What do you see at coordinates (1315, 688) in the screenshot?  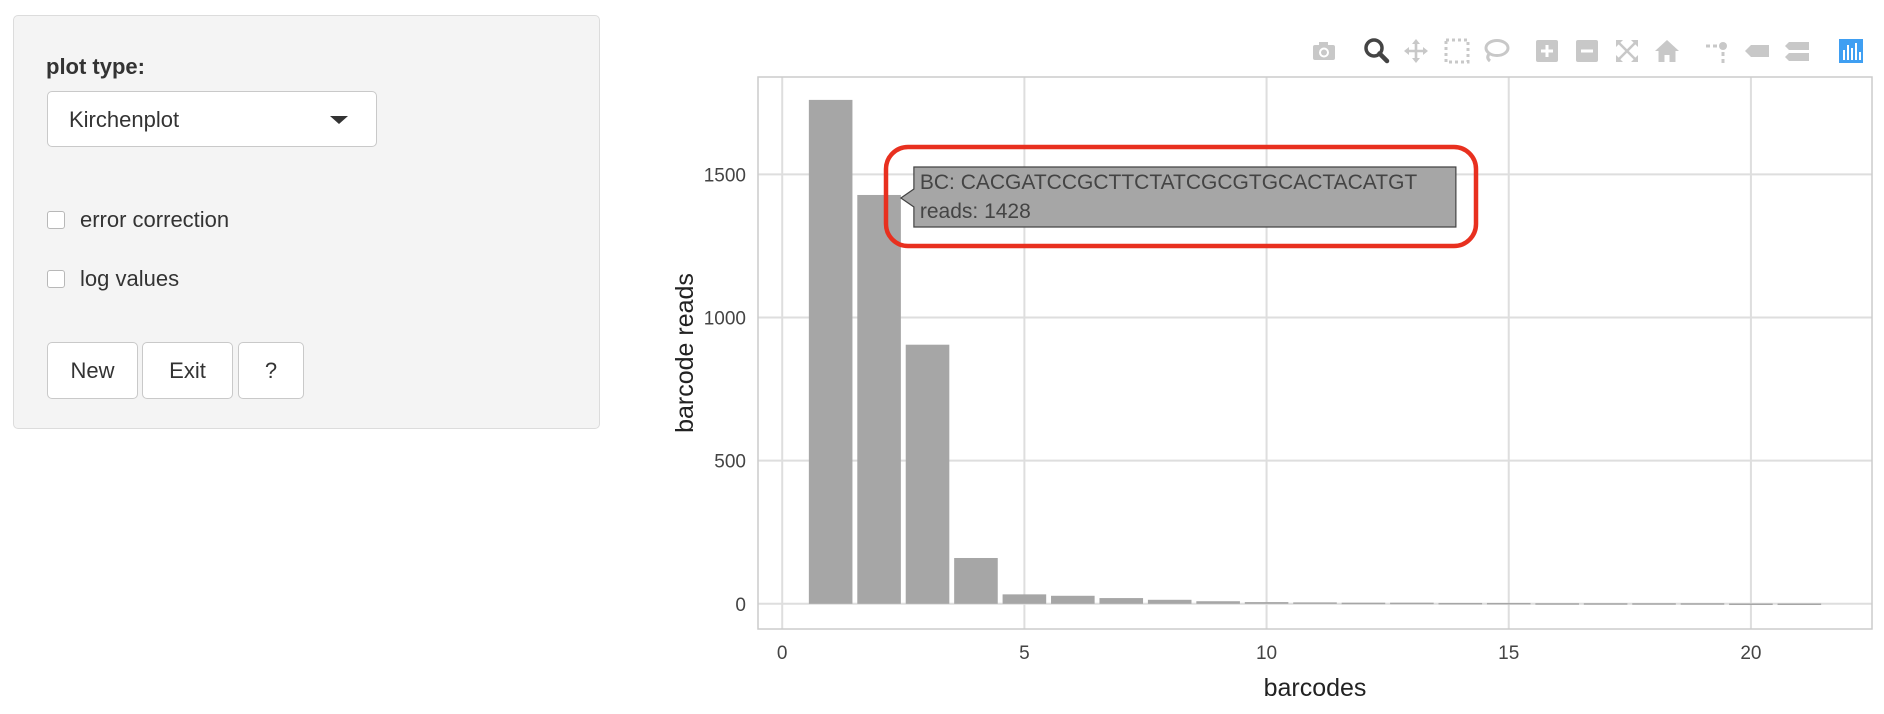 I see `x-axis-label: barcodes` at bounding box center [1315, 688].